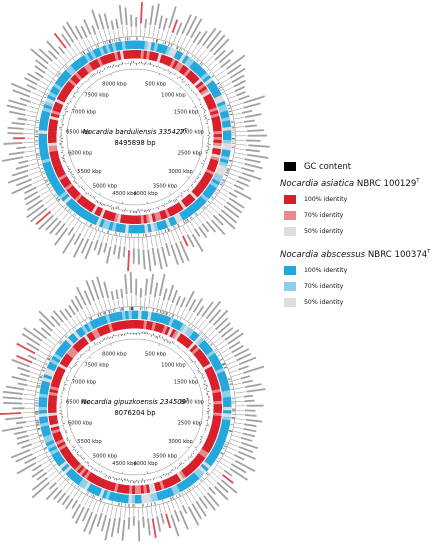 This screenshot has width=435, height=550. Describe the element at coordinates (187, 401) in the screenshot. I see `organism-superscript: T` at that location.